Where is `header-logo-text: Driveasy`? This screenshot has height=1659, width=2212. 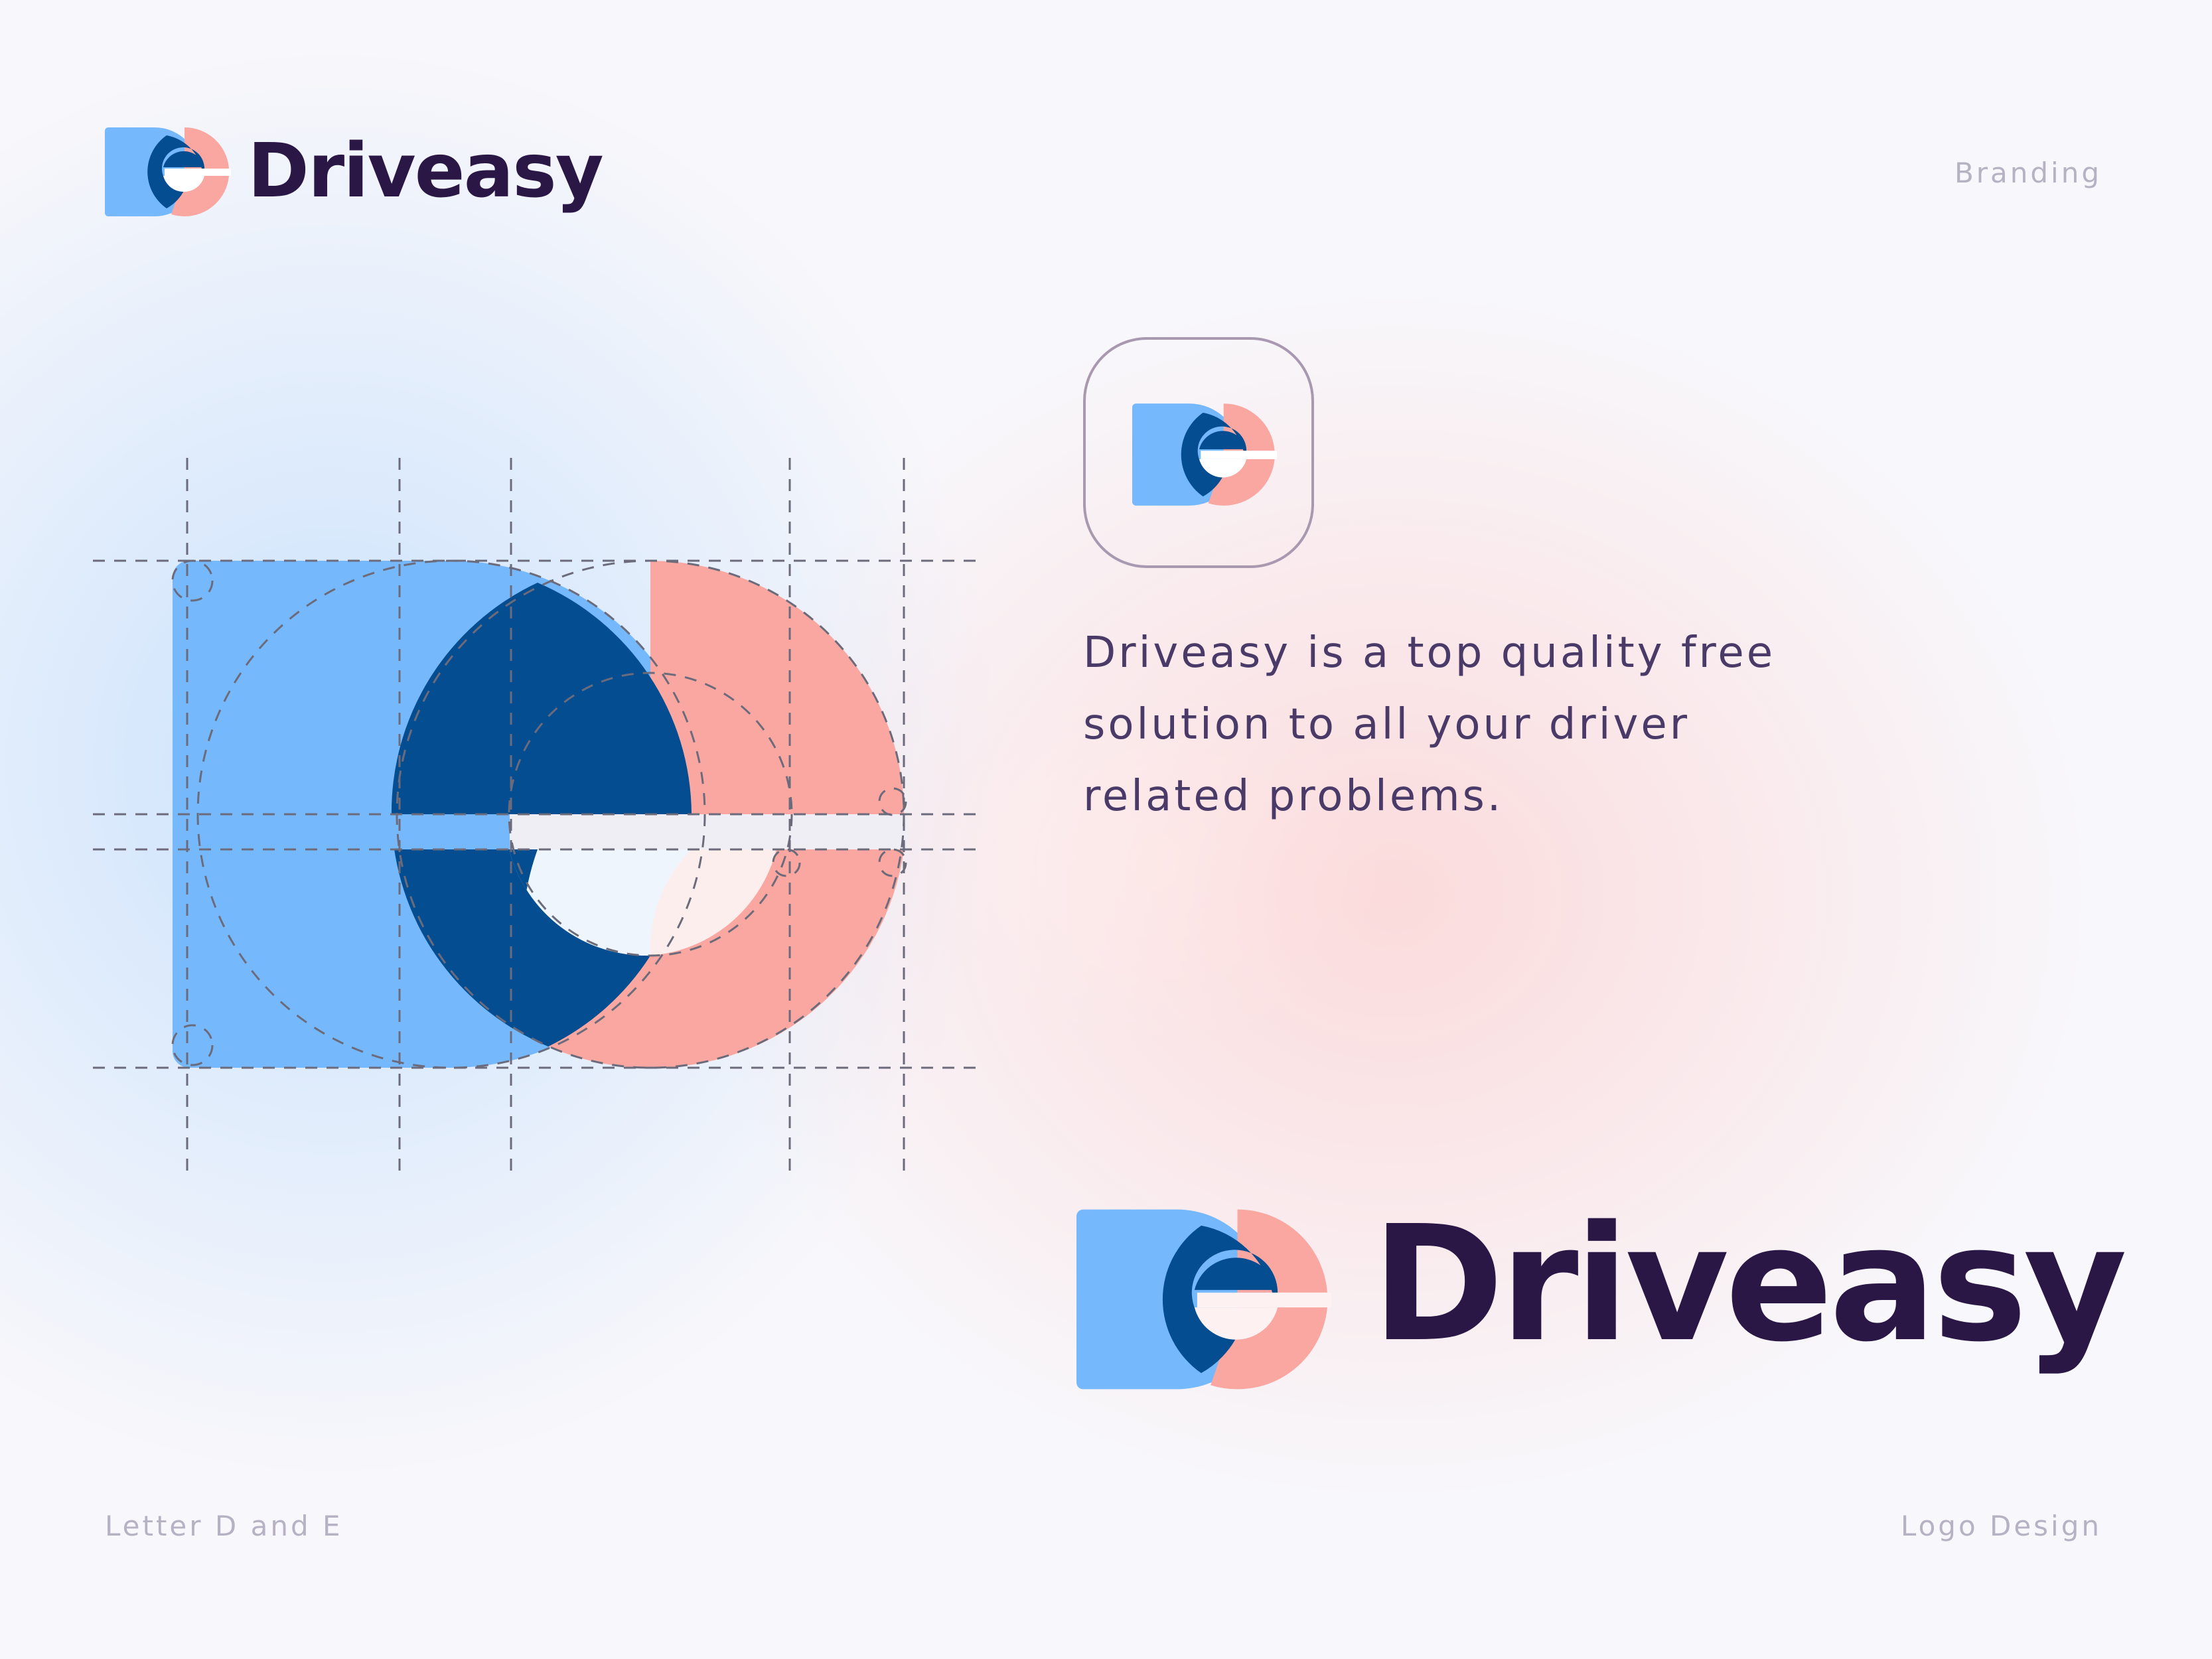
header-logo-text: Driveasy is located at coordinates (426, 171).